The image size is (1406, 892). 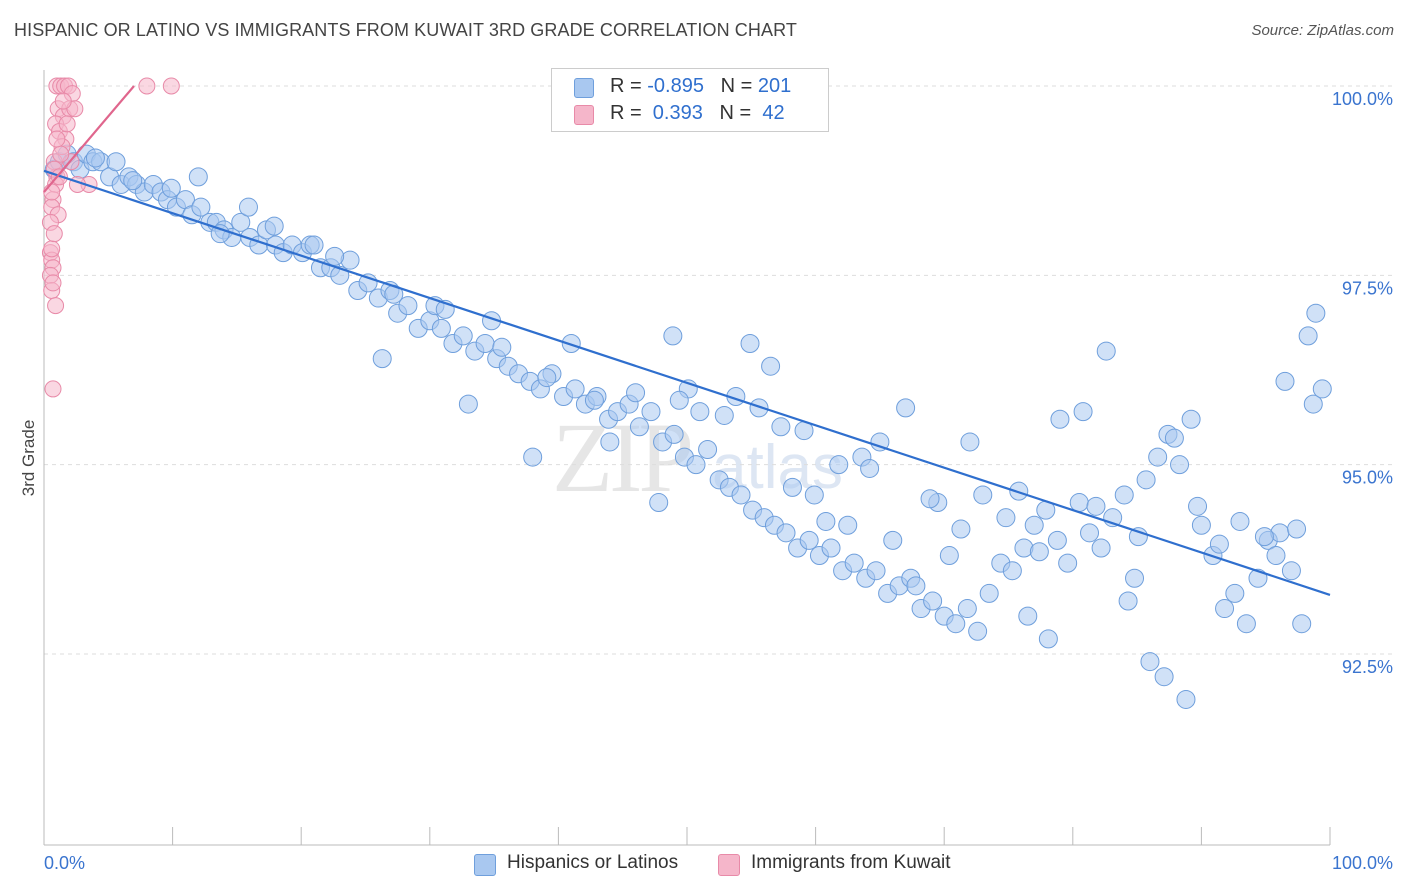 I want to click on x-tick-label: 0.0%, so click(x=64, y=863).